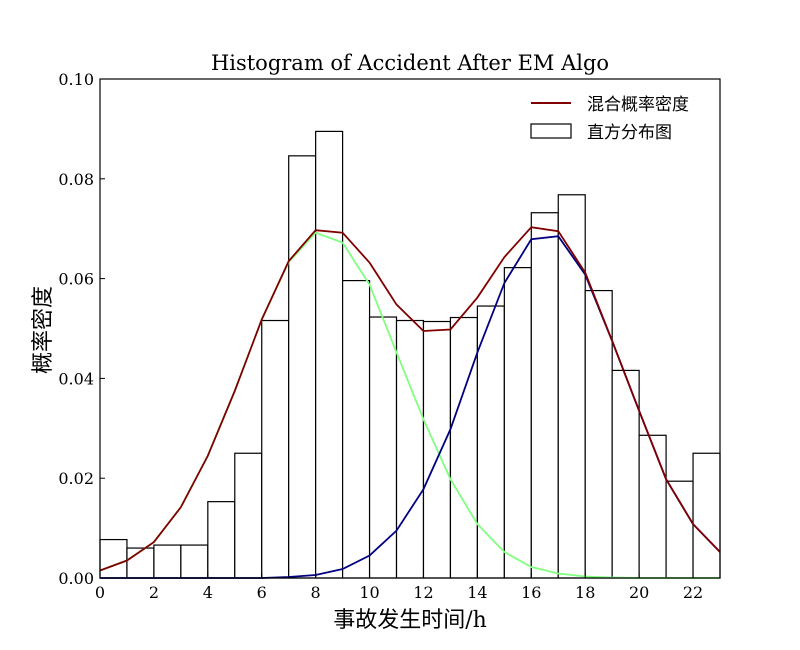  What do you see at coordinates (154, 592) in the screenshot?
I see `x-tick-label: 2` at bounding box center [154, 592].